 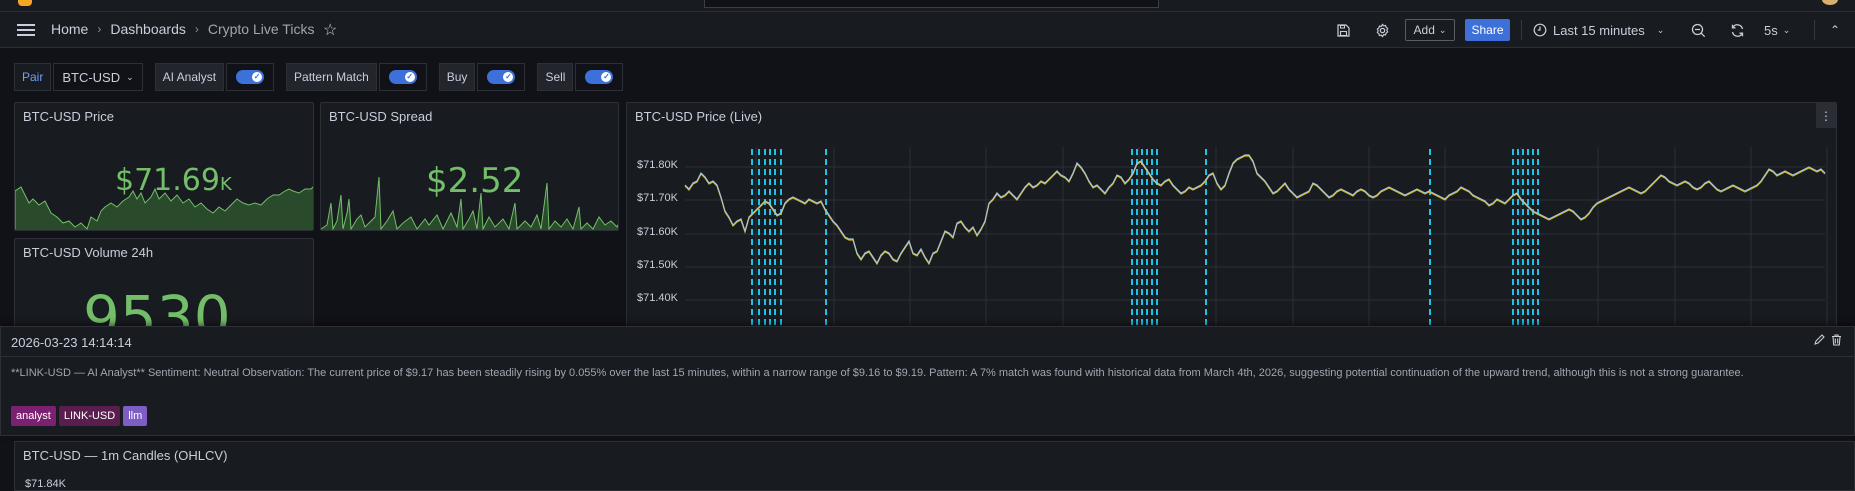 What do you see at coordinates (1826, 115) in the screenshot?
I see `panel-menu-icon: ⋮` at bounding box center [1826, 115].